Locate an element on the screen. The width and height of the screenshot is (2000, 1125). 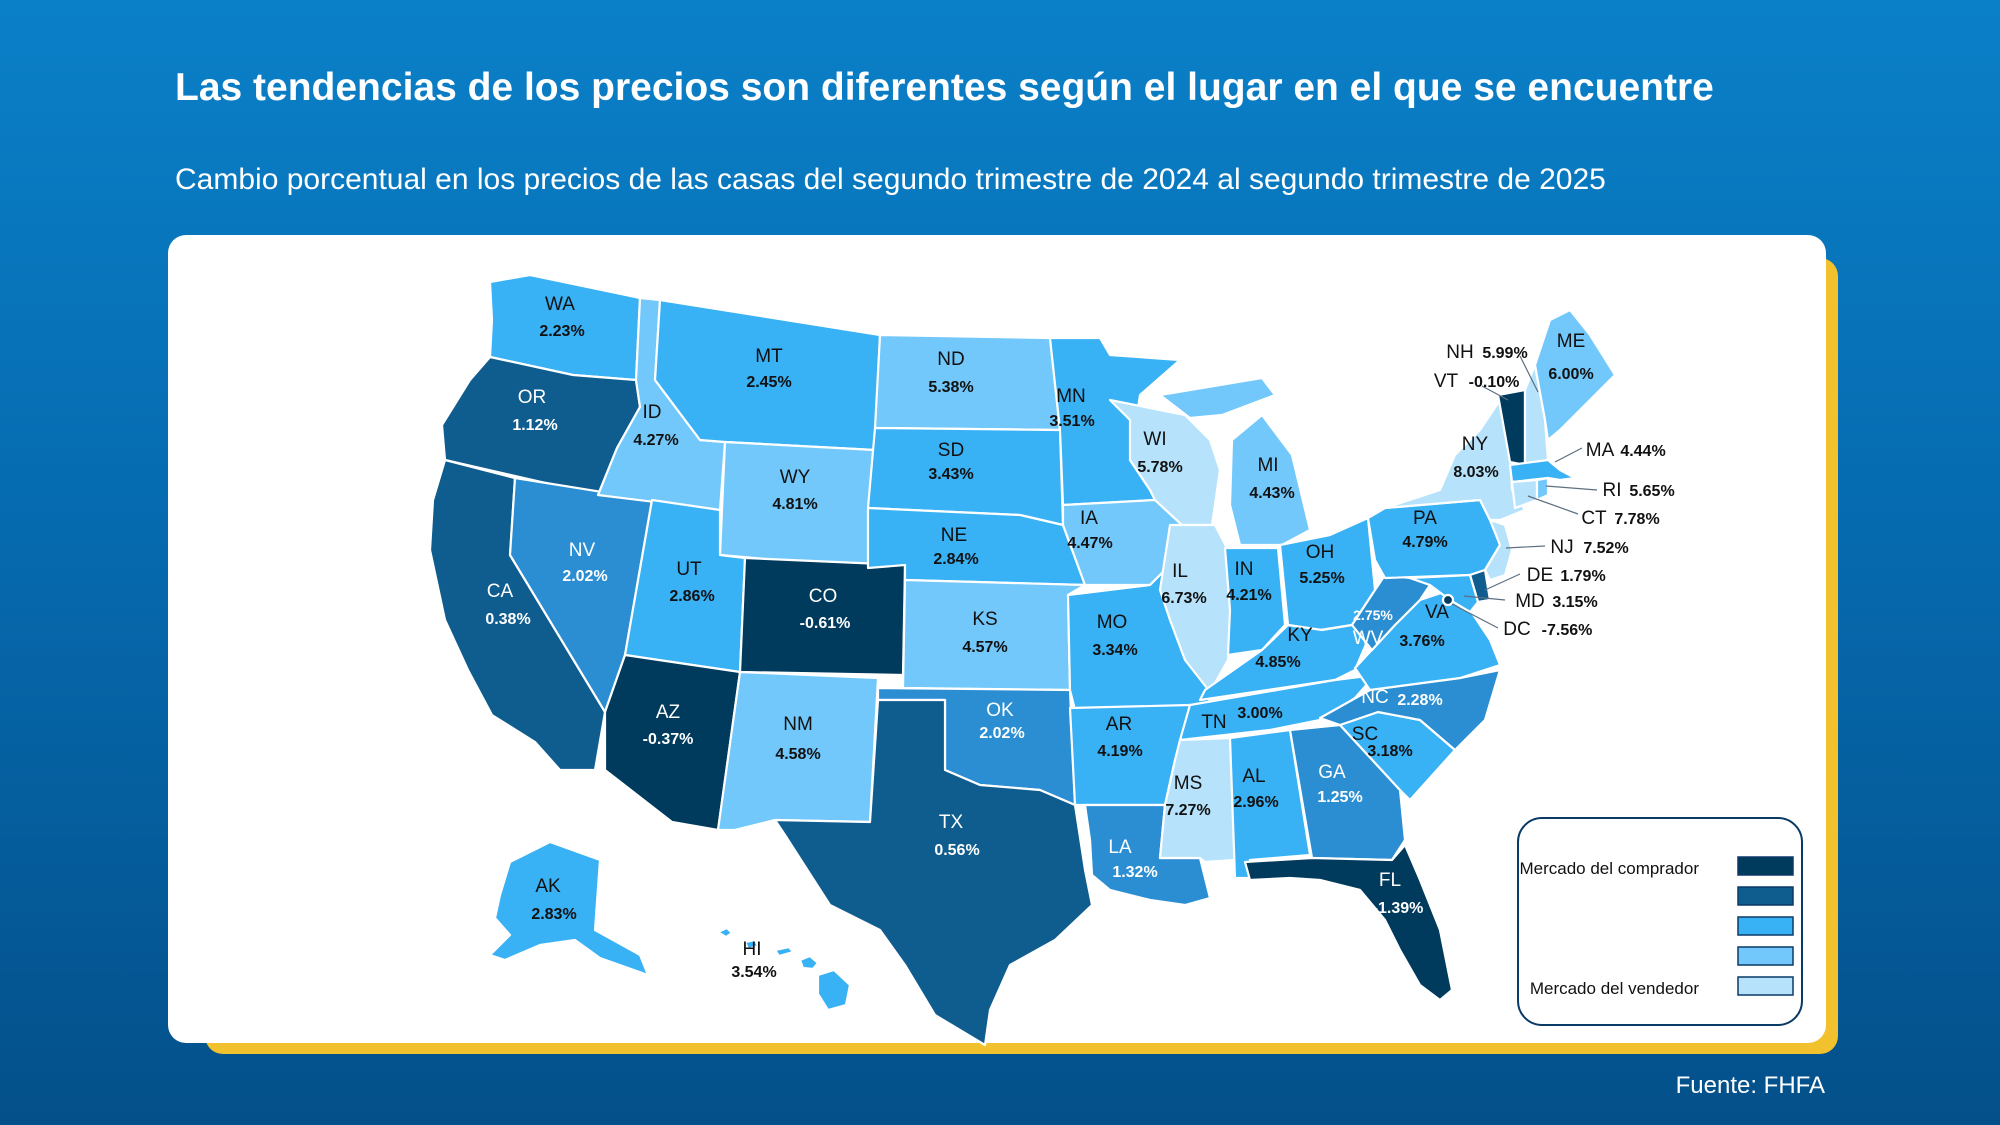
svg-text: 4.81% is located at coordinates (794, 504).